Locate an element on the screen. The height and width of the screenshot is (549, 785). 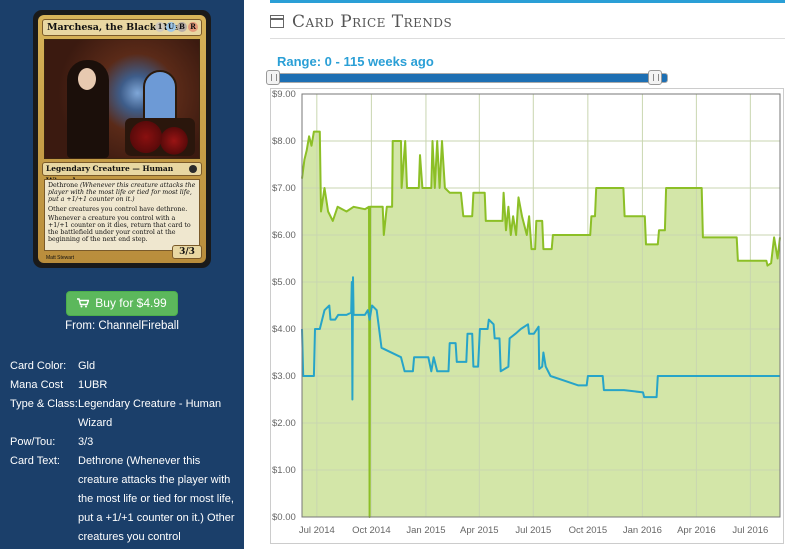
attribute-value: 1UBR is located at coordinates (93, 385).